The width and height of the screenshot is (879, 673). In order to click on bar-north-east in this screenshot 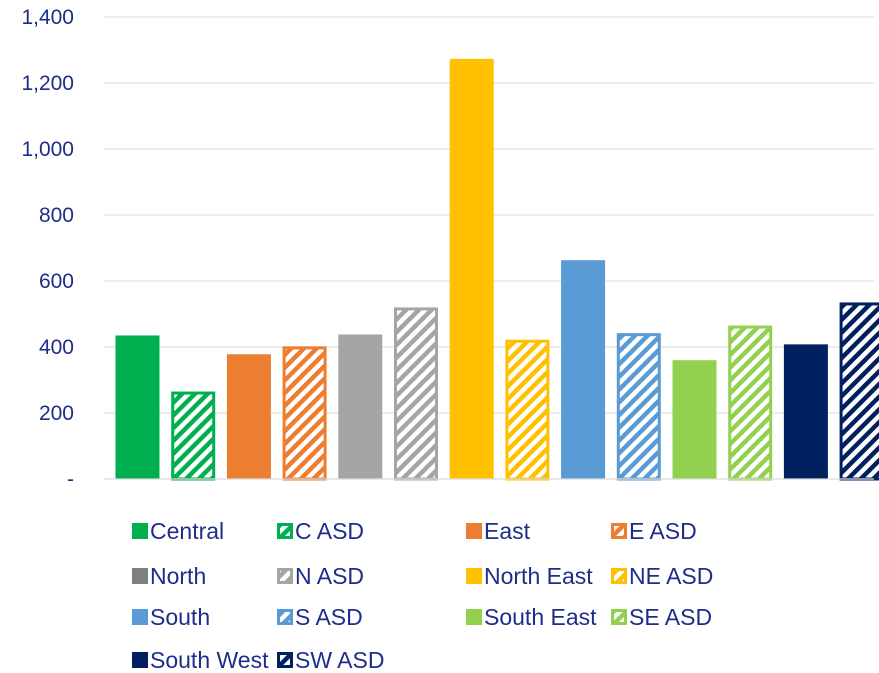, I will do `click(471, 268)`.